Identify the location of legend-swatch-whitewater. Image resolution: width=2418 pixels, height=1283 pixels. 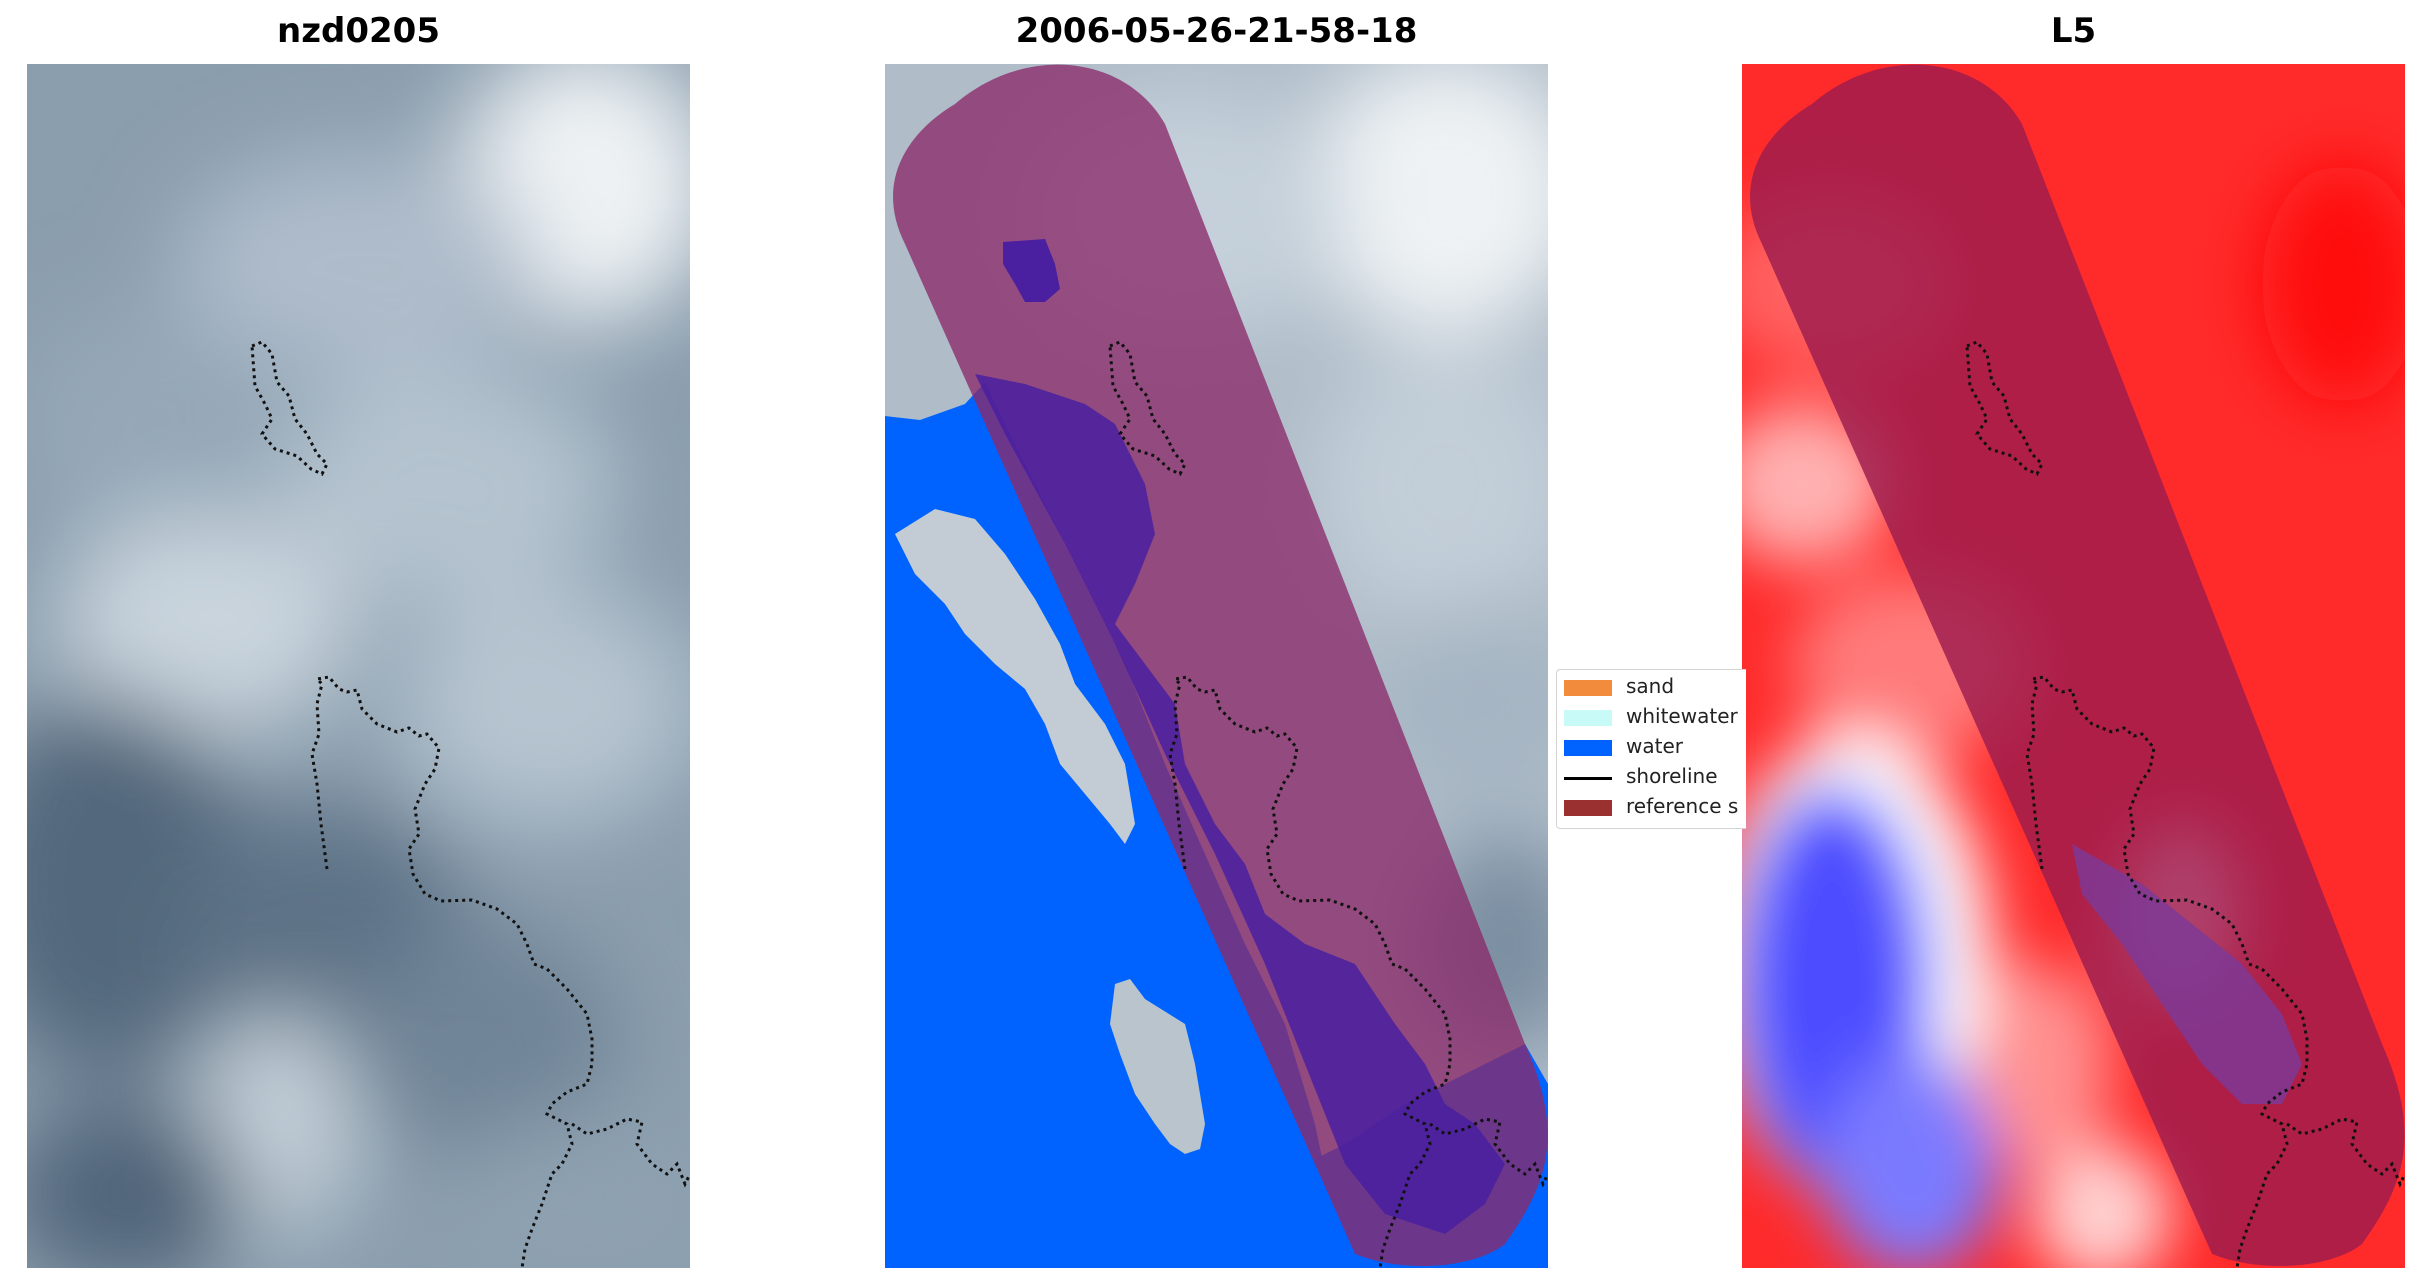
(1588, 718).